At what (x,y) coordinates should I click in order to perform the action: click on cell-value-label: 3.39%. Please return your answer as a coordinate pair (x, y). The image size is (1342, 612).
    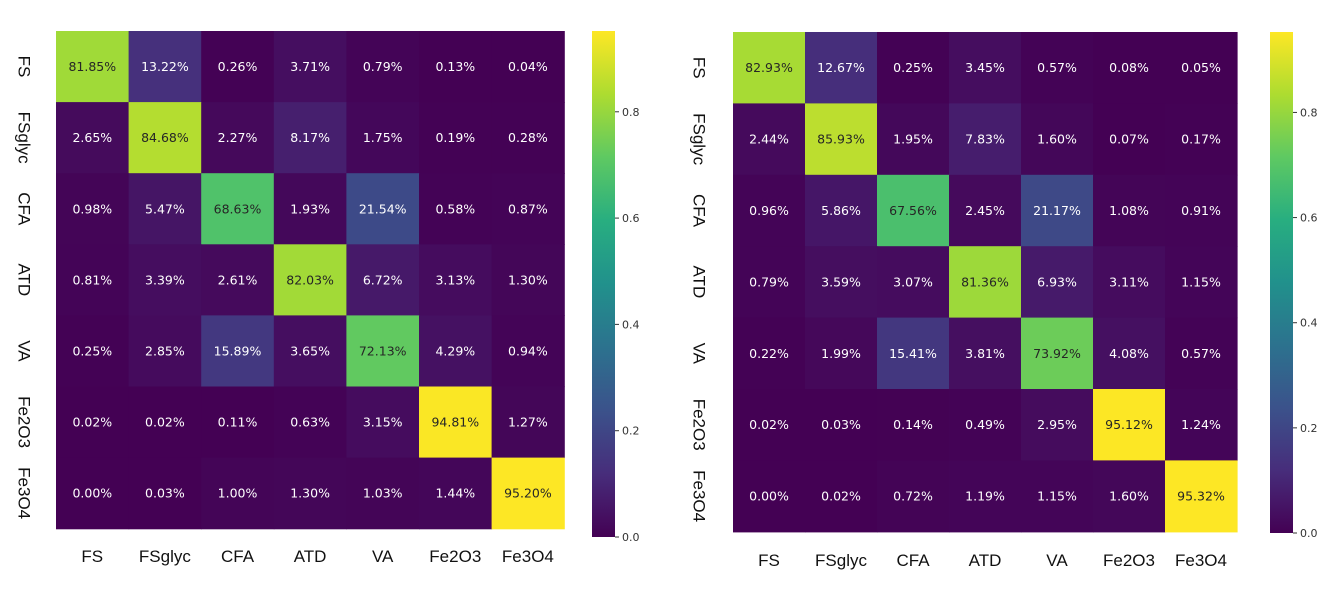
    Looking at the image, I should click on (165, 279).